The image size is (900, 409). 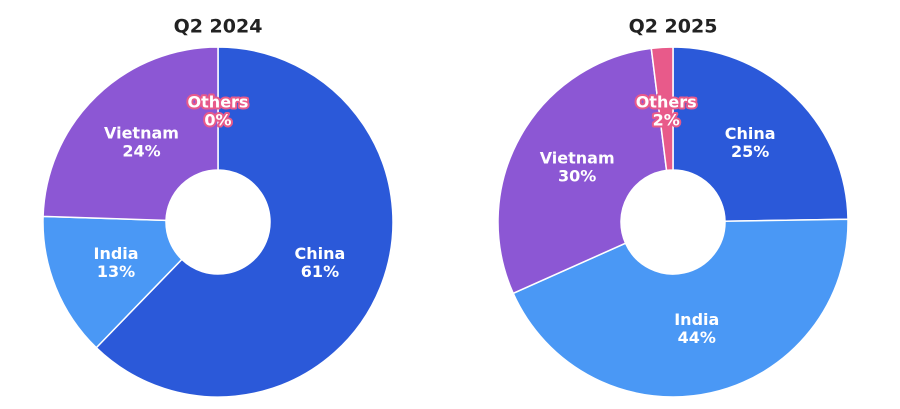 What do you see at coordinates (116, 271) in the screenshot?
I see `value-label: 13%` at bounding box center [116, 271].